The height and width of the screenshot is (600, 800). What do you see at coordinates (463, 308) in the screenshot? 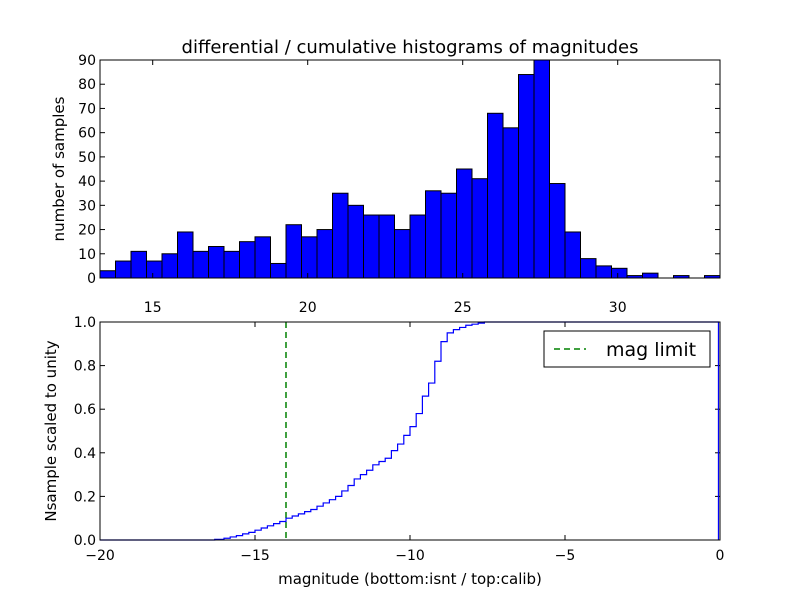
I see `x-tick-label: 25` at bounding box center [463, 308].